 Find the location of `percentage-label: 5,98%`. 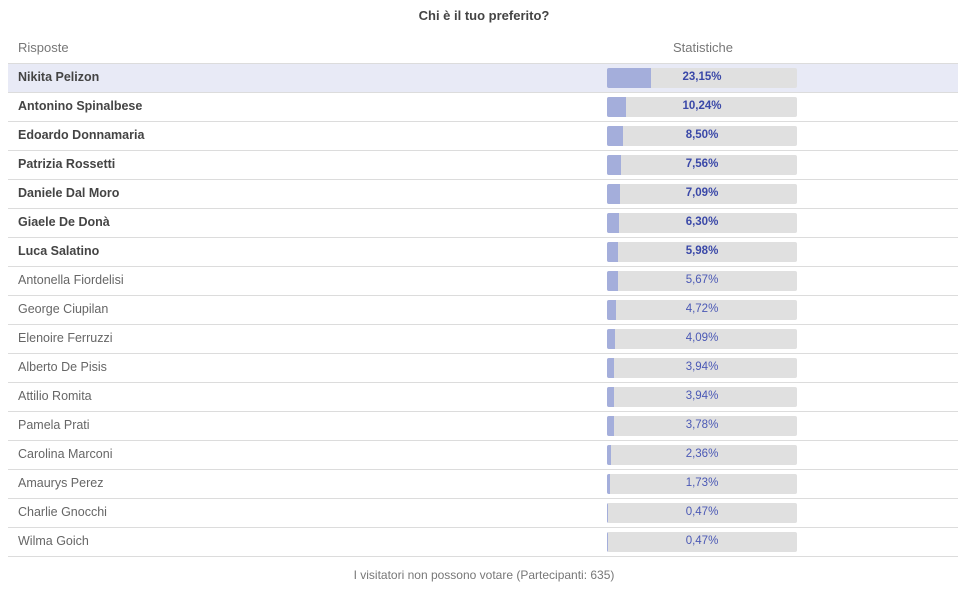

percentage-label: 5,98% is located at coordinates (702, 251).